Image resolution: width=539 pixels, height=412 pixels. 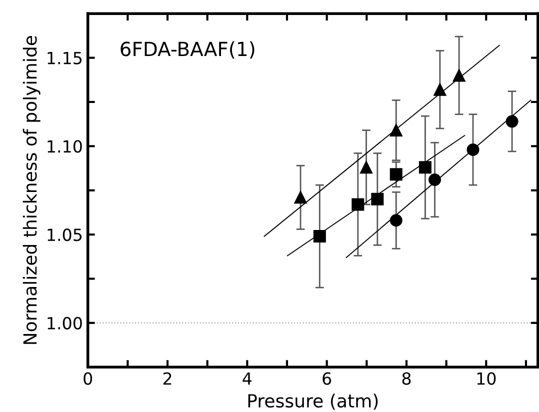 What do you see at coordinates (88, 378) in the screenshot?
I see `x-tick-label: 0` at bounding box center [88, 378].